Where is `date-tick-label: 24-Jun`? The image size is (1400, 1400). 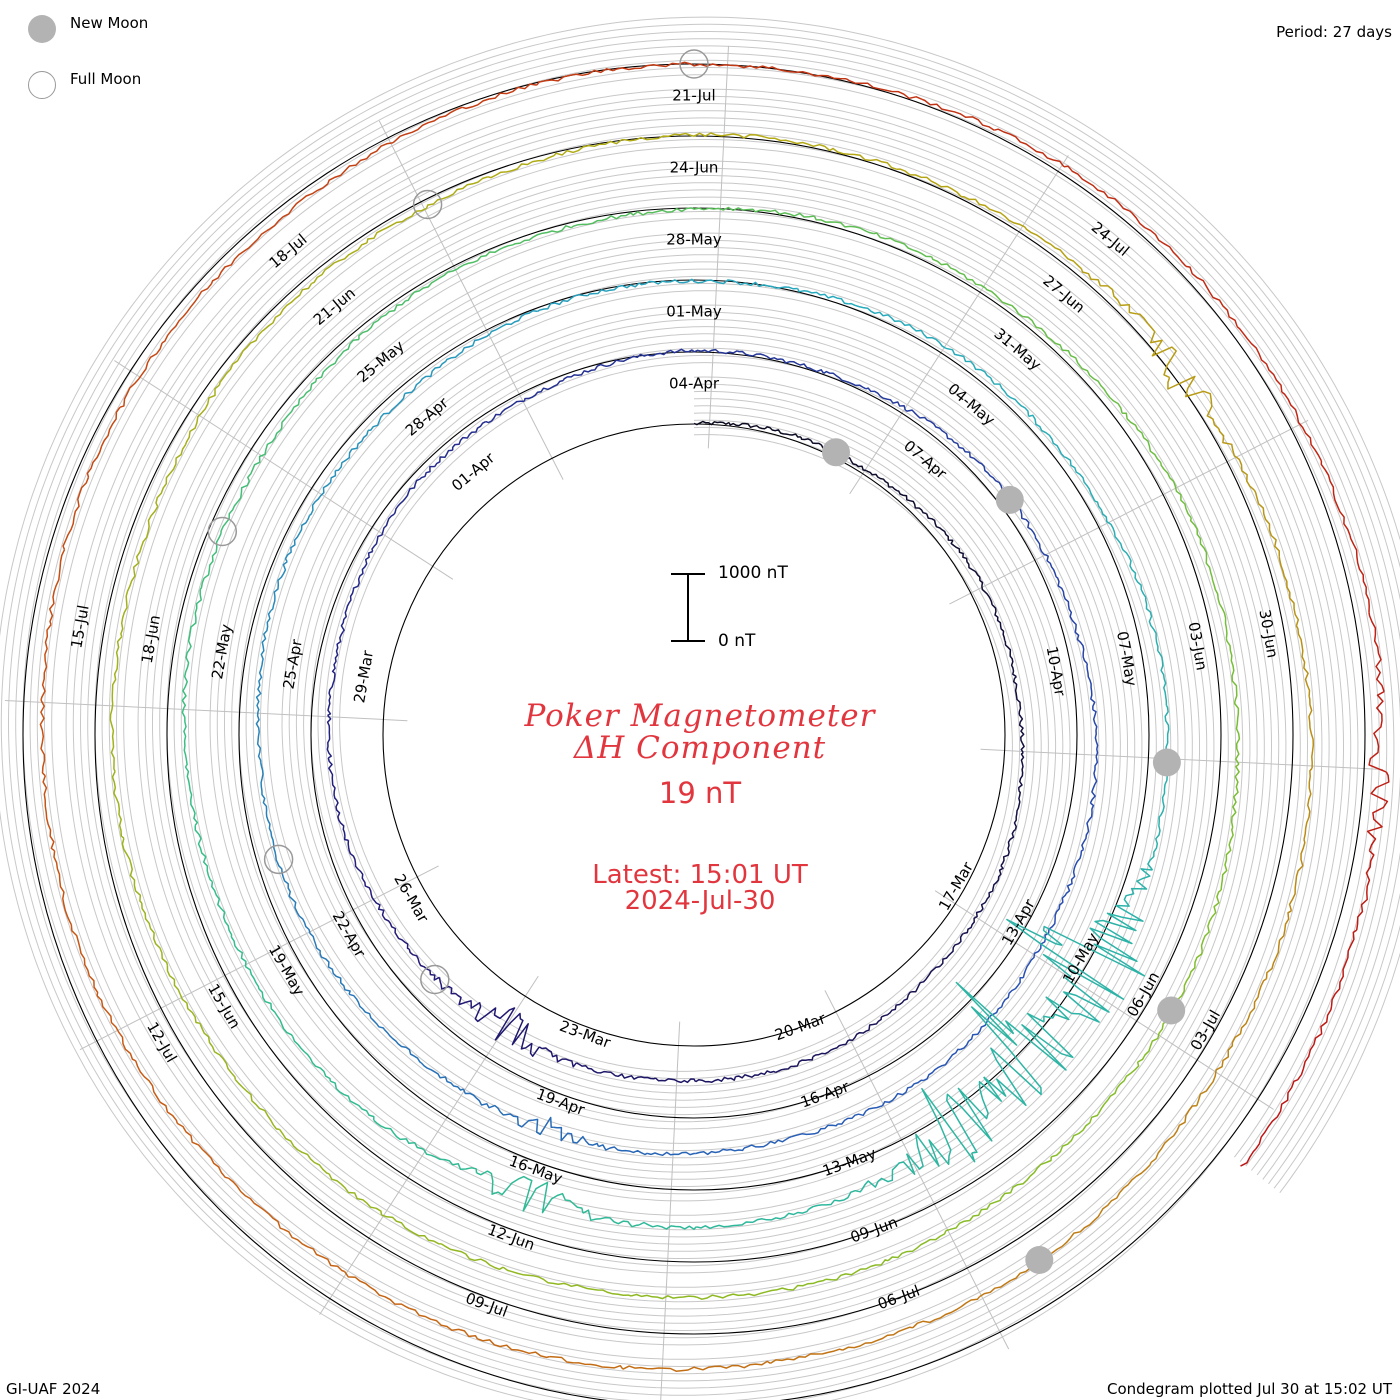 date-tick-label: 24-Jun is located at coordinates (694, 168).